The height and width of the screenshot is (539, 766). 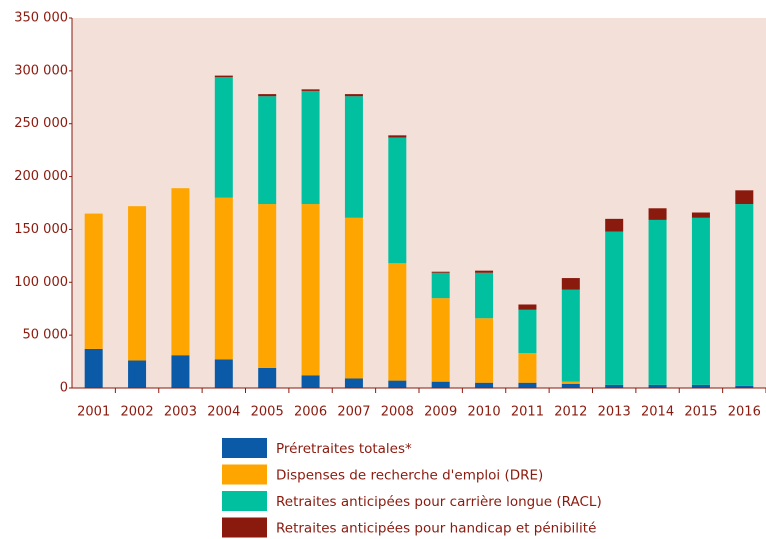 I want to click on x-tick-label: 2010, so click(x=484, y=412).